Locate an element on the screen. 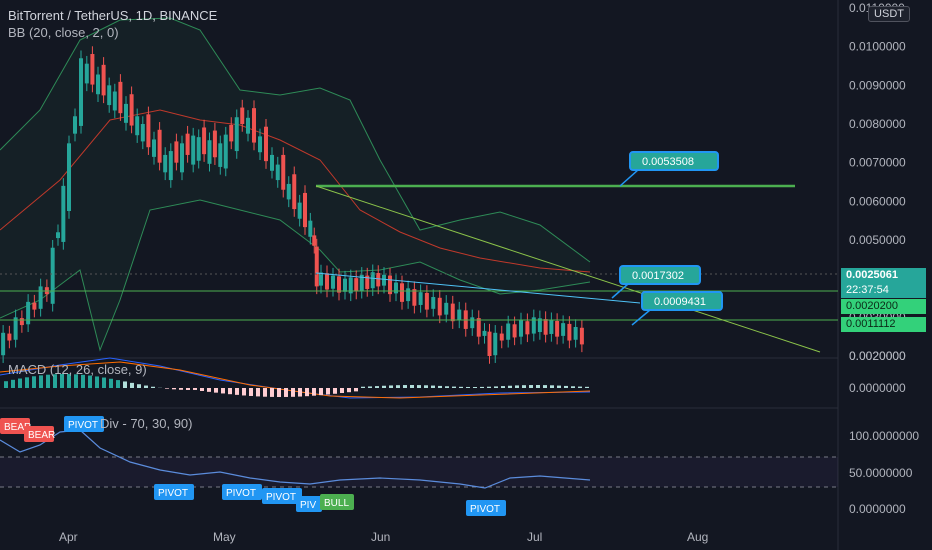  callout-label: 0.0053508 is located at coordinates (668, 162).